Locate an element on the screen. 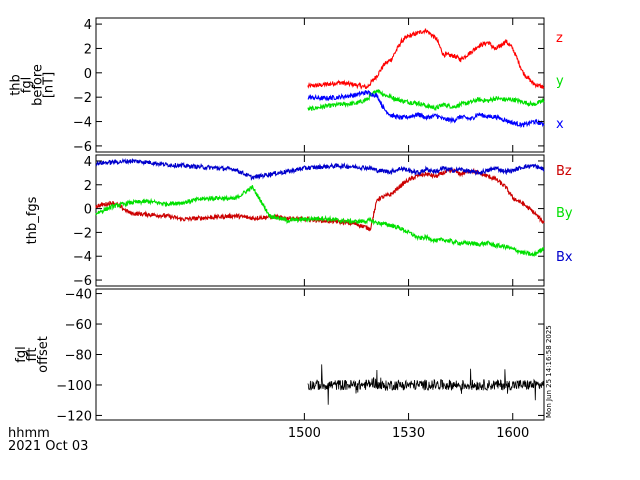 This screenshot has width=640, height=480. series-line-by is located at coordinates (320, 221).